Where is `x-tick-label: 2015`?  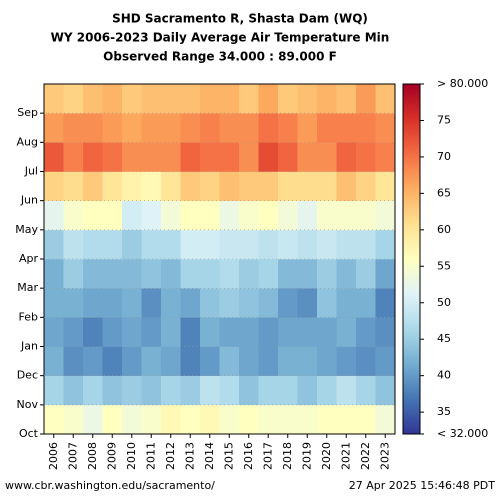
x-tick-label: 2015 is located at coordinates (228, 456).